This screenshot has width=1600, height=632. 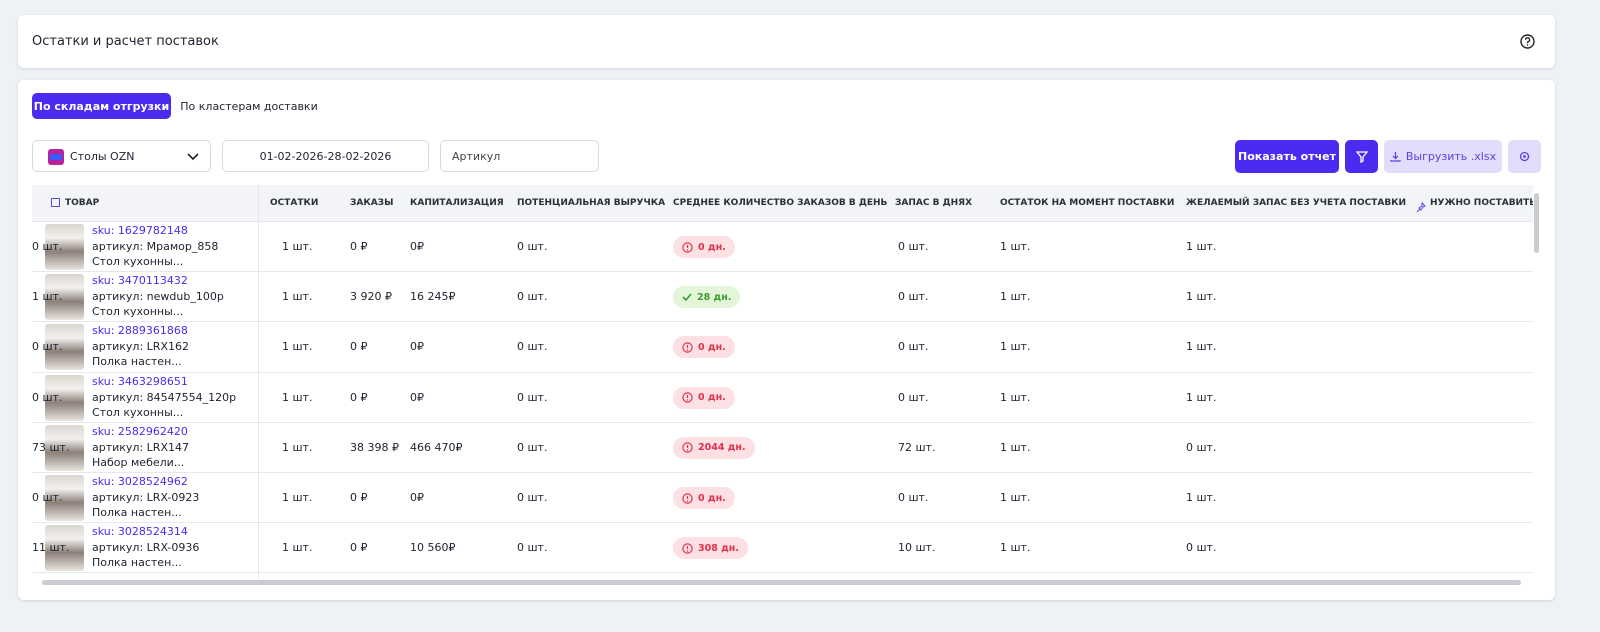 What do you see at coordinates (371, 297) in the screenshot?
I see `table-cell: 3 920 ₽` at bounding box center [371, 297].